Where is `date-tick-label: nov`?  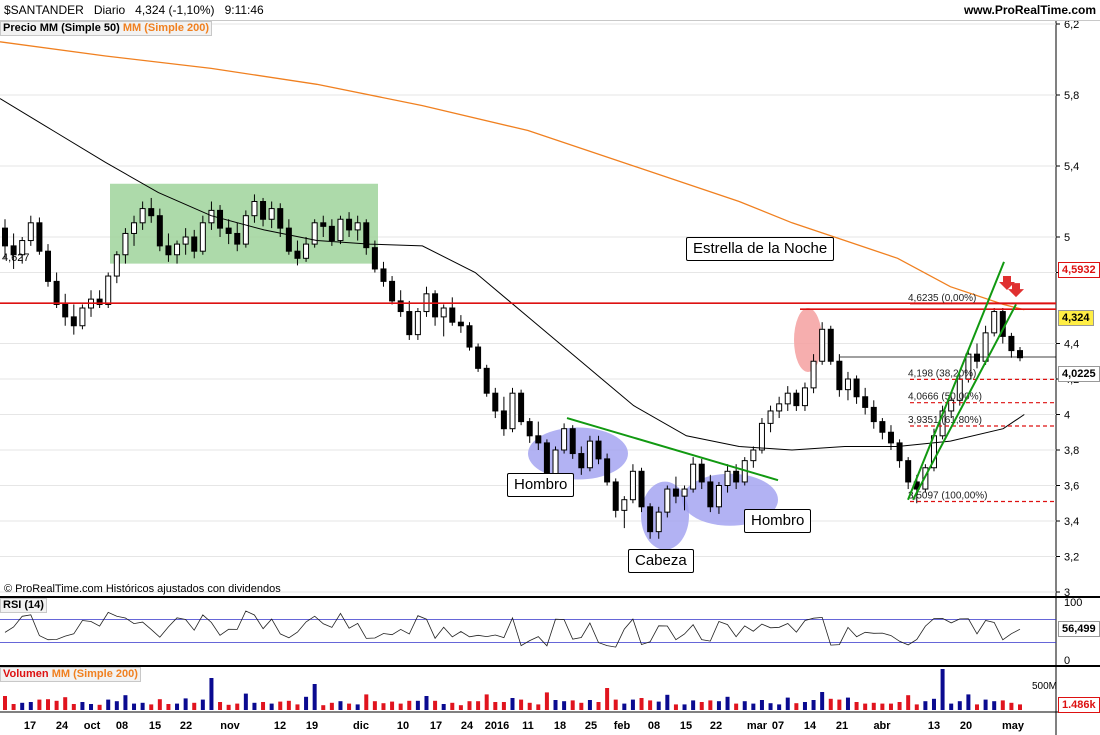 date-tick-label: nov is located at coordinates (230, 726).